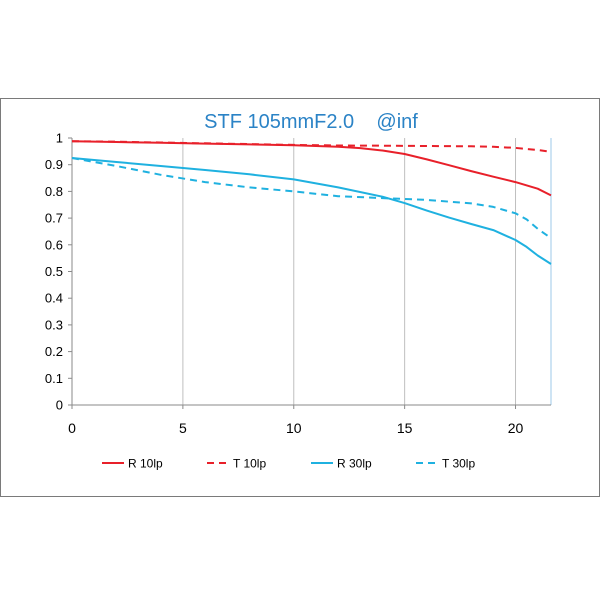 This screenshot has width=600, height=605. I want to click on y-tick-label: 0.1, so click(54, 378).